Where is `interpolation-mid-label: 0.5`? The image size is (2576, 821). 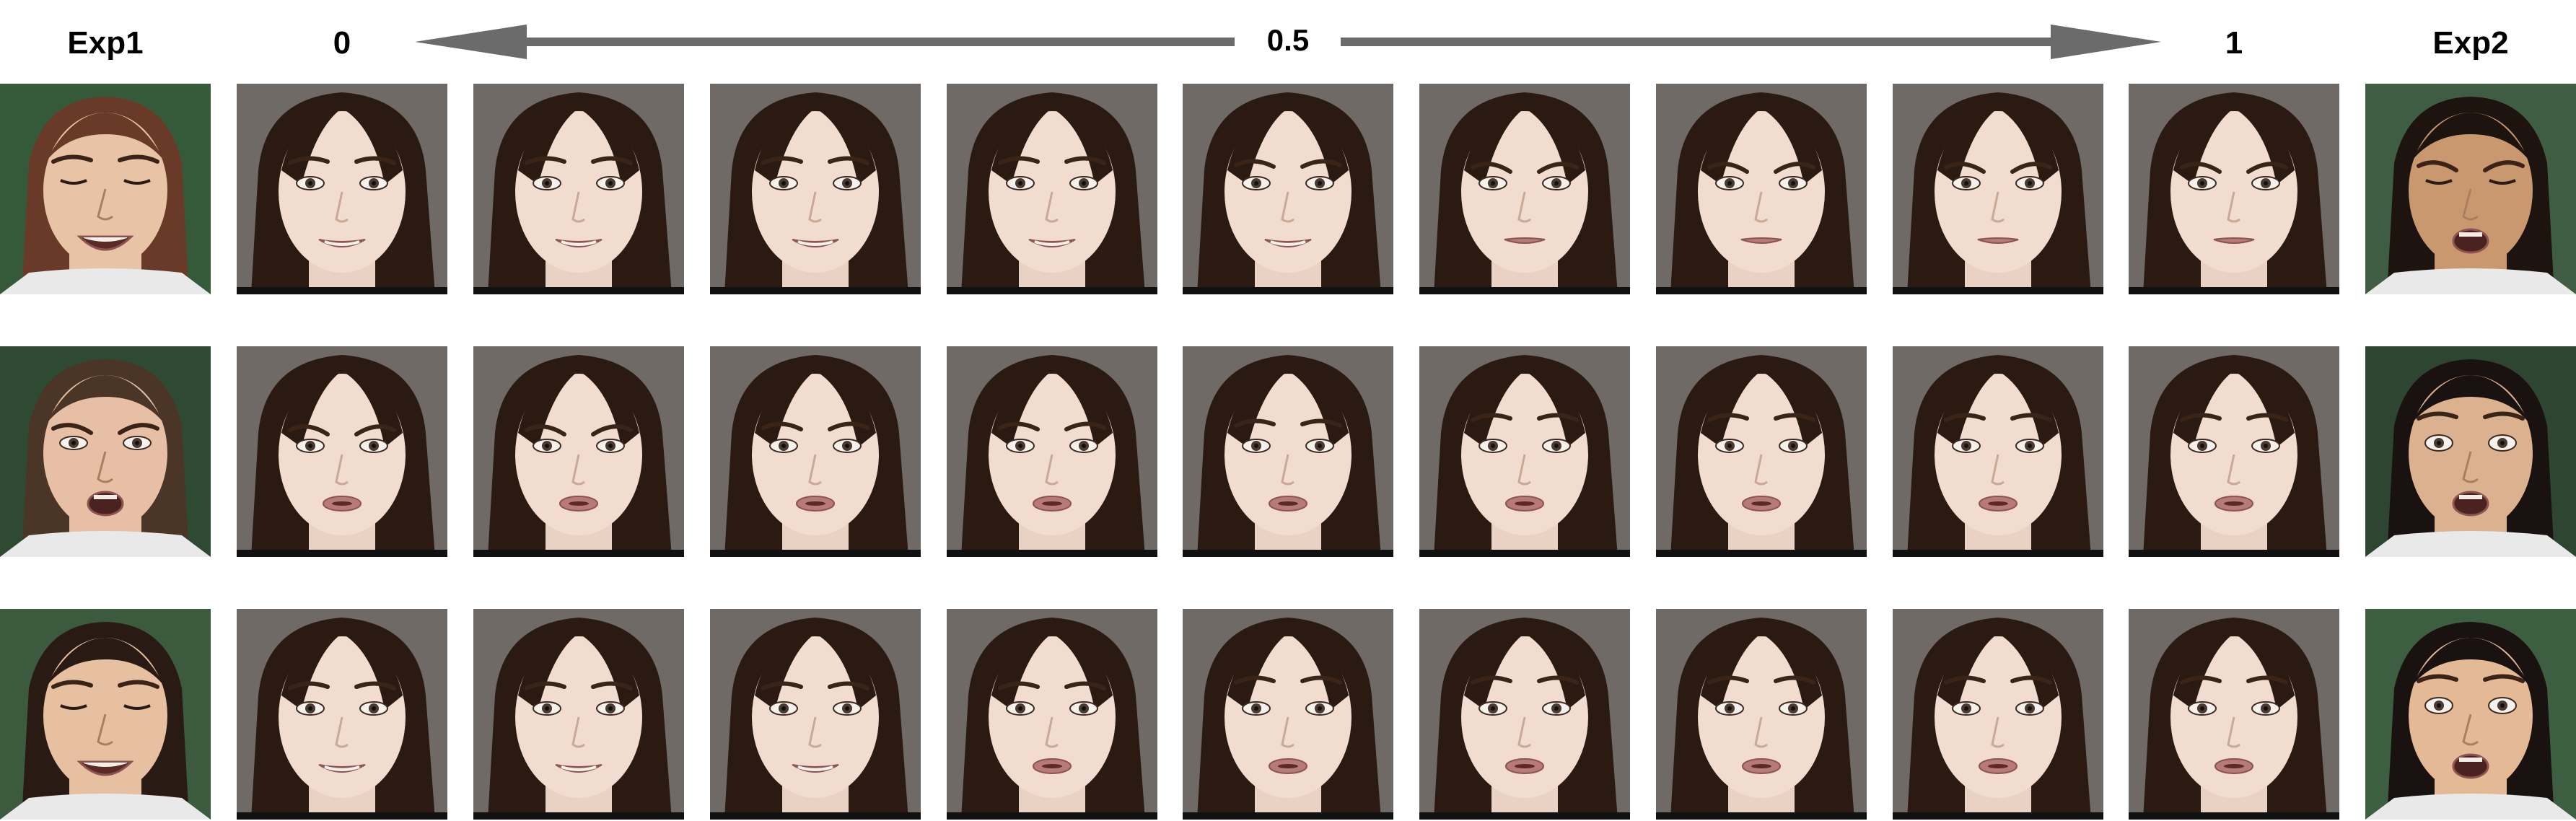 interpolation-mid-label: 0.5 is located at coordinates (1288, 40).